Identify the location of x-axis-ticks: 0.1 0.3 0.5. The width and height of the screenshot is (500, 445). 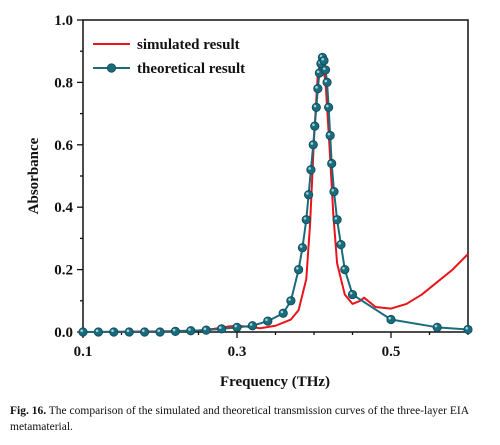
(271, 346).